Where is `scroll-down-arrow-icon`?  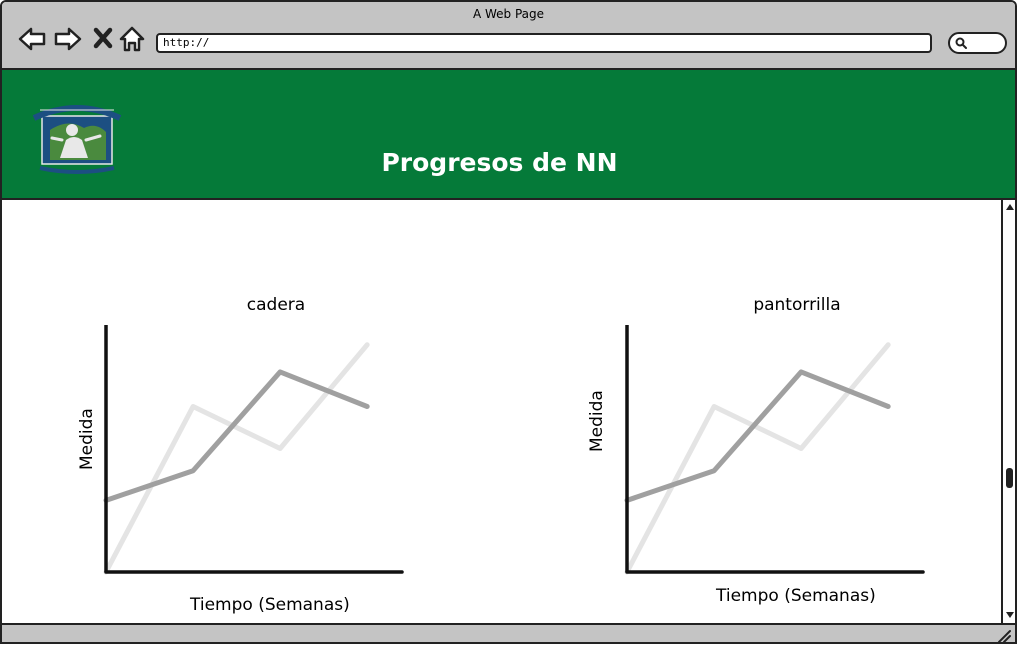 scroll-down-arrow-icon is located at coordinates (1010, 615).